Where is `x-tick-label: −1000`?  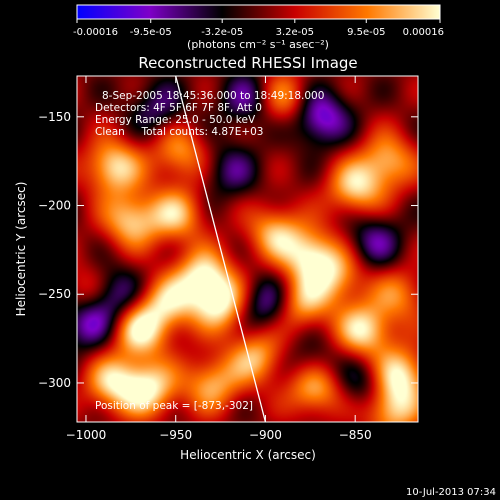
x-tick-label: −1000 is located at coordinates (86, 435).